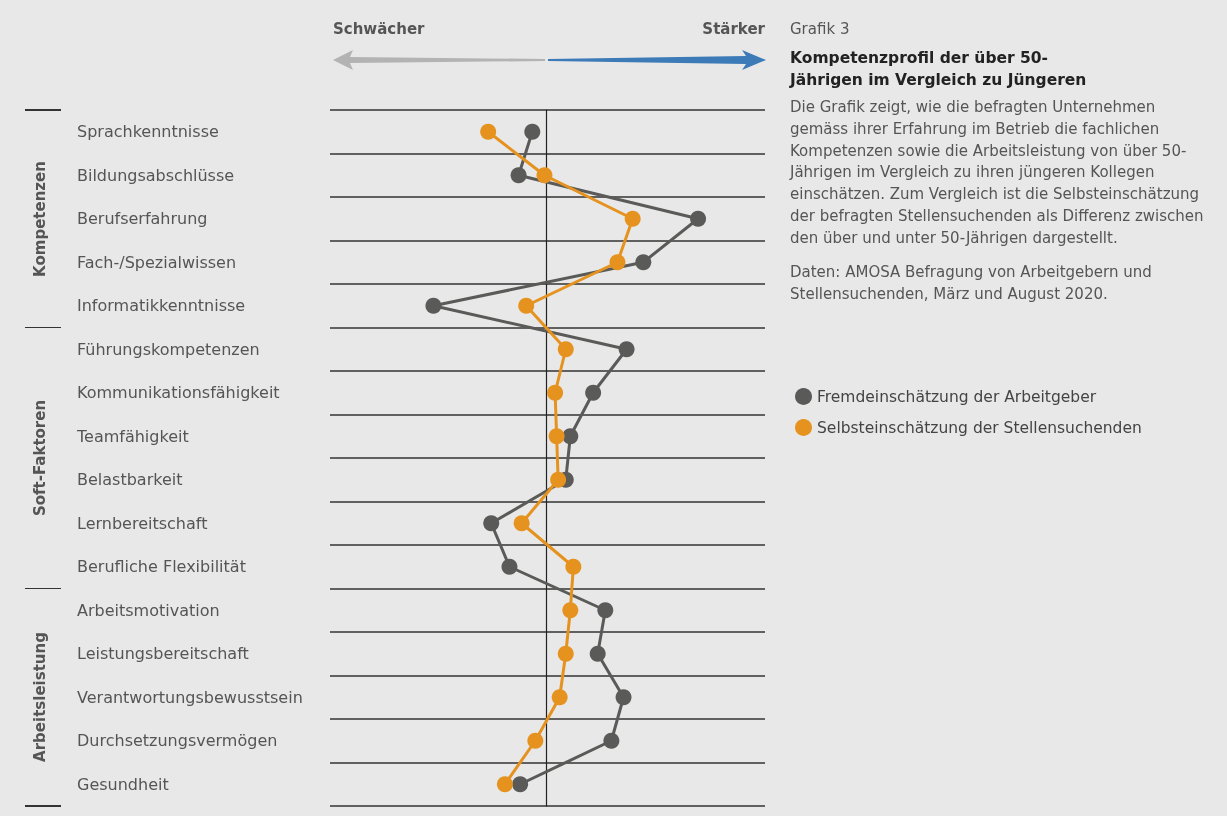 This screenshot has height=816, width=1227. Describe the element at coordinates (178, 393) in the screenshot. I see `y-tick-label: Kommunikationsfähigkeit` at that location.